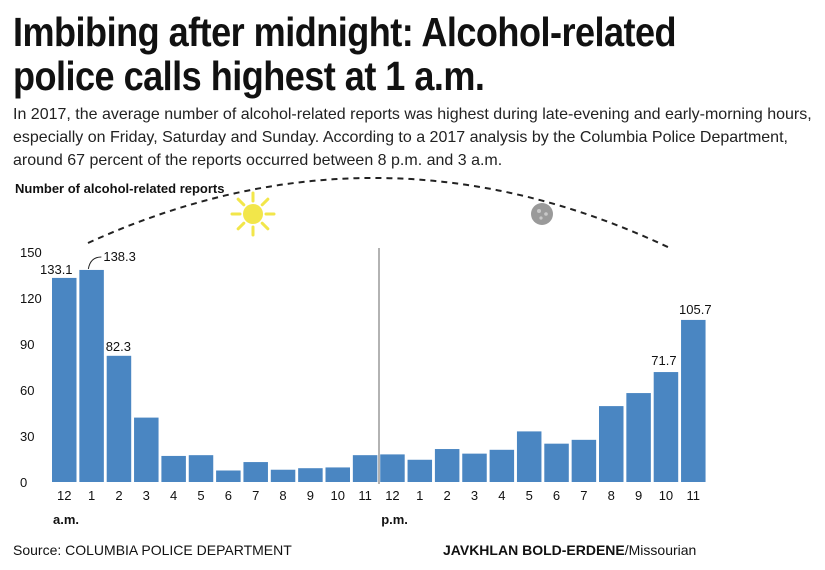 The image size is (825, 570). I want to click on byline-org: /Missourian, so click(660, 550).